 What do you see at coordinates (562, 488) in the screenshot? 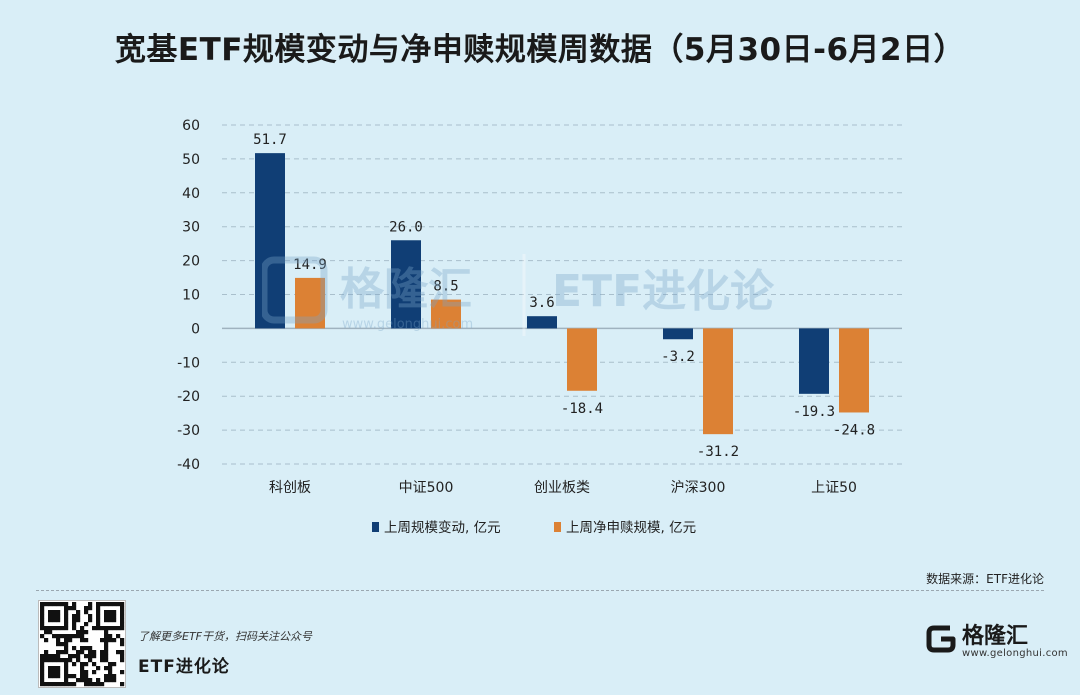
I see `x-tick-label: 创业板类` at bounding box center [562, 488].